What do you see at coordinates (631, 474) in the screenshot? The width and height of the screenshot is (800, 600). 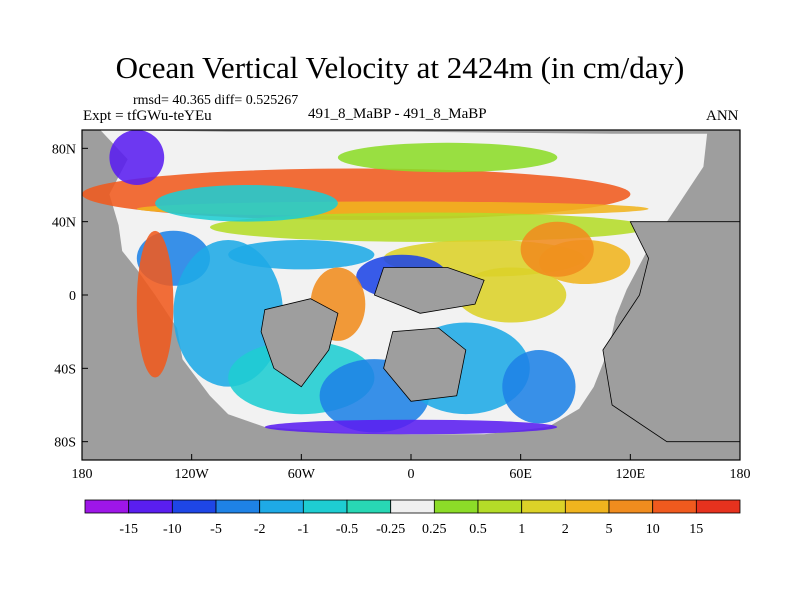 I see `x-tick-label: 120E` at bounding box center [631, 474].